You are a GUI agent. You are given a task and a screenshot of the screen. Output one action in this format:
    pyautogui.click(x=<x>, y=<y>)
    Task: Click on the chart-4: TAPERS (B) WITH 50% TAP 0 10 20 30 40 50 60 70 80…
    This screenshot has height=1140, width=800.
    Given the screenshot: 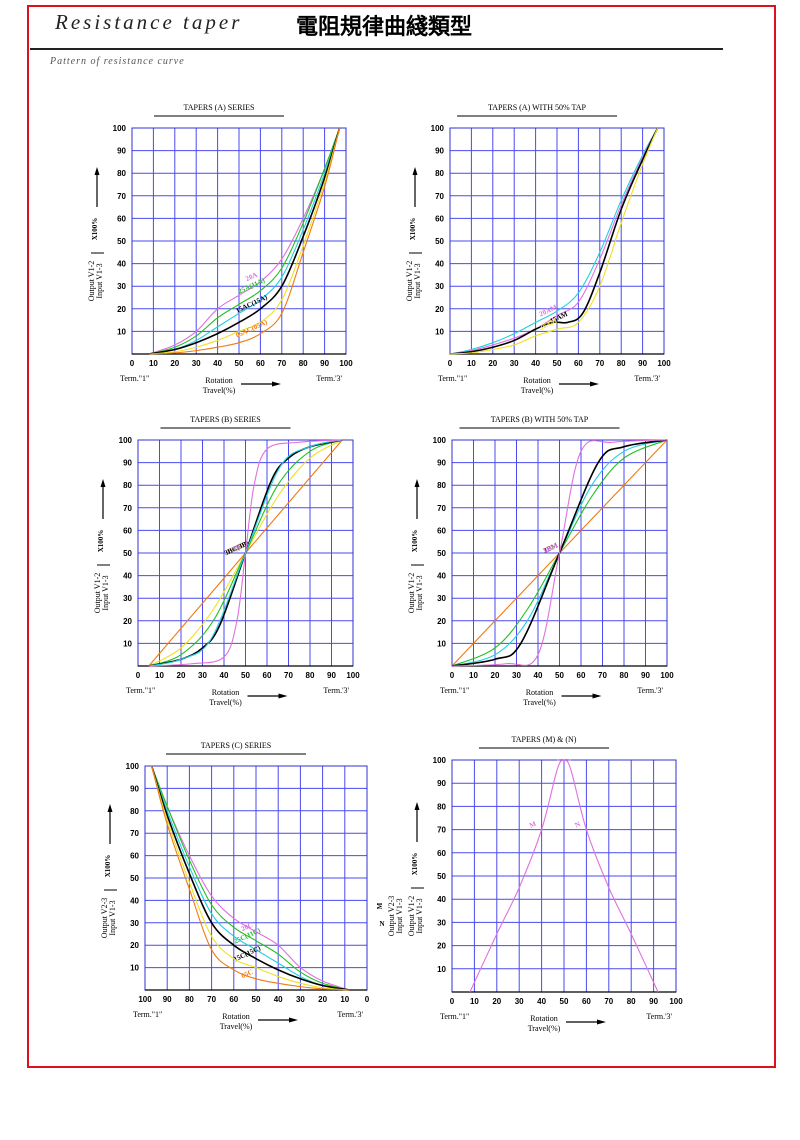 What is the action you would take?
    pyautogui.click(x=540, y=561)
    